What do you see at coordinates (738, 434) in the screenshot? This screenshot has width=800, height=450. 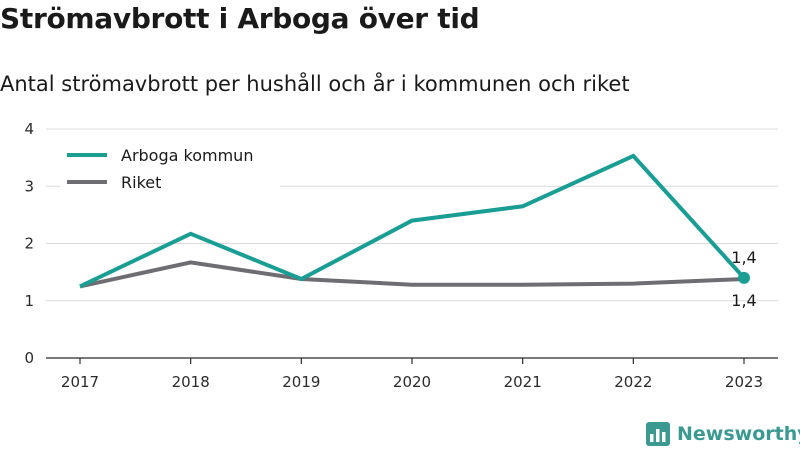 I see `brand-name: Newsworthy` at bounding box center [738, 434].